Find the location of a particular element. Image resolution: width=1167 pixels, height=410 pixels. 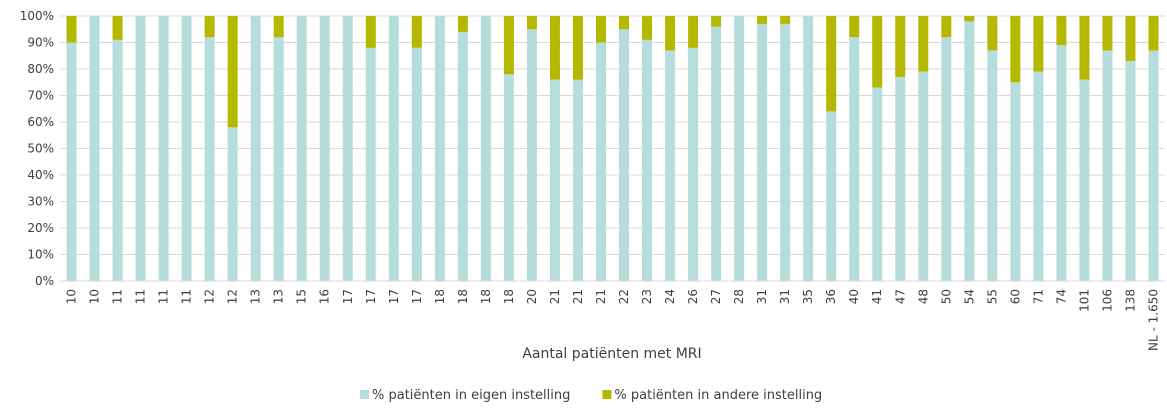

x-tick-label: 47 is located at coordinates (900, 296).